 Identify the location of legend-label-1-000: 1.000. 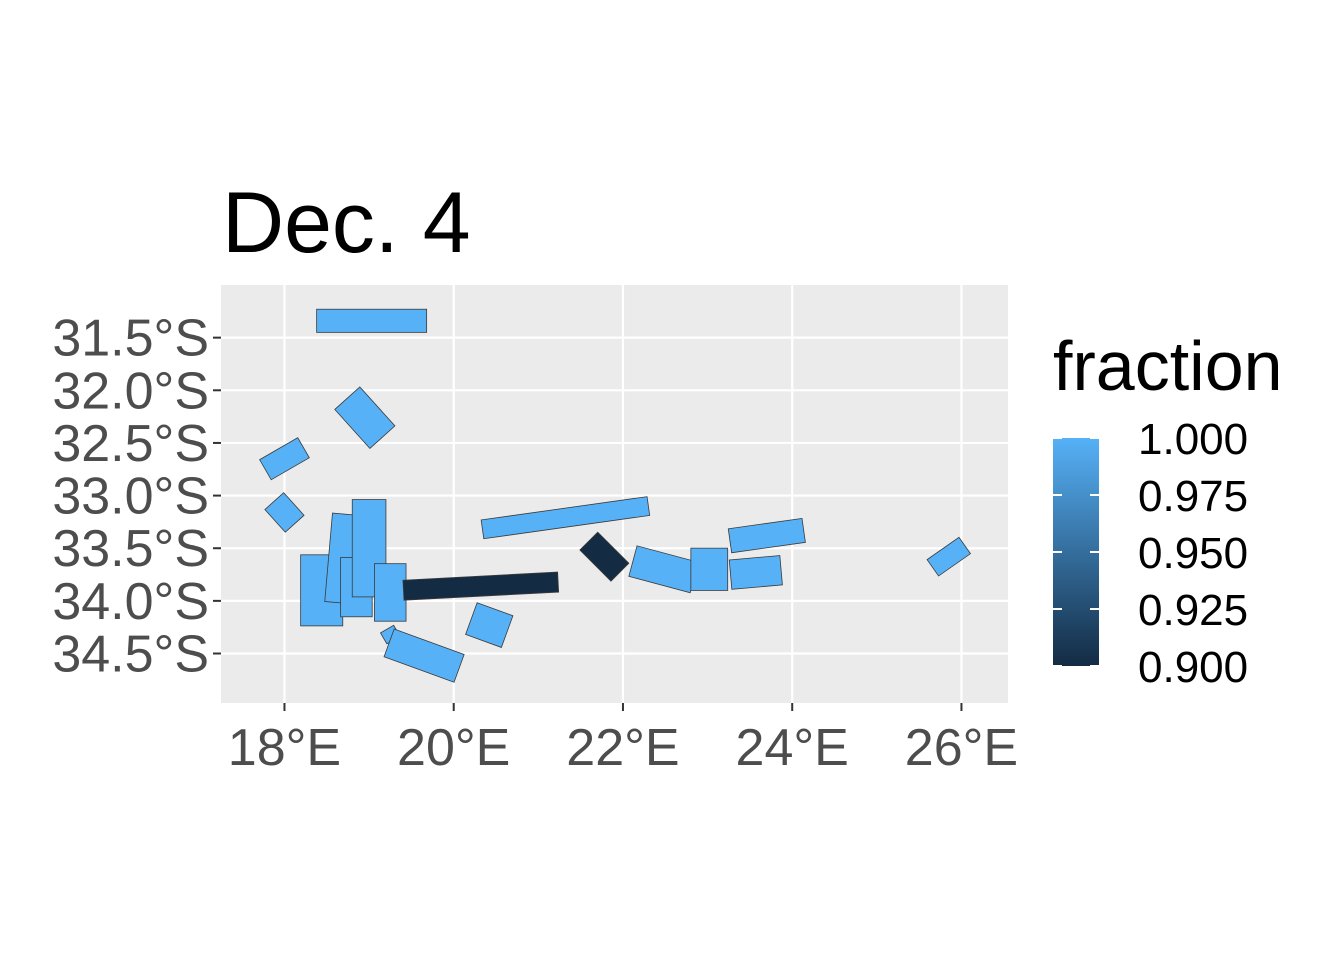
(1193, 439).